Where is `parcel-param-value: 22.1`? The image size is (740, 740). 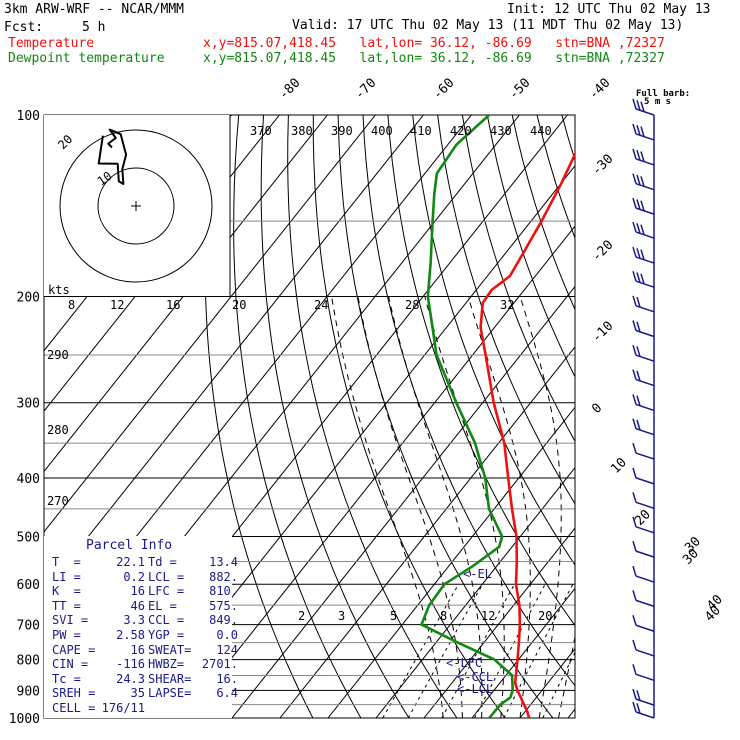 parcel-param-value: 22.1 is located at coordinates (130, 562).